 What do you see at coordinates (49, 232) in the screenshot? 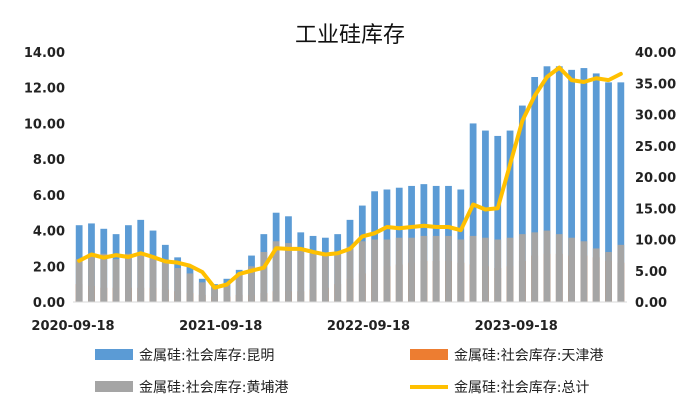
I see `y-left-tick-2: 4.00` at bounding box center [49, 232].